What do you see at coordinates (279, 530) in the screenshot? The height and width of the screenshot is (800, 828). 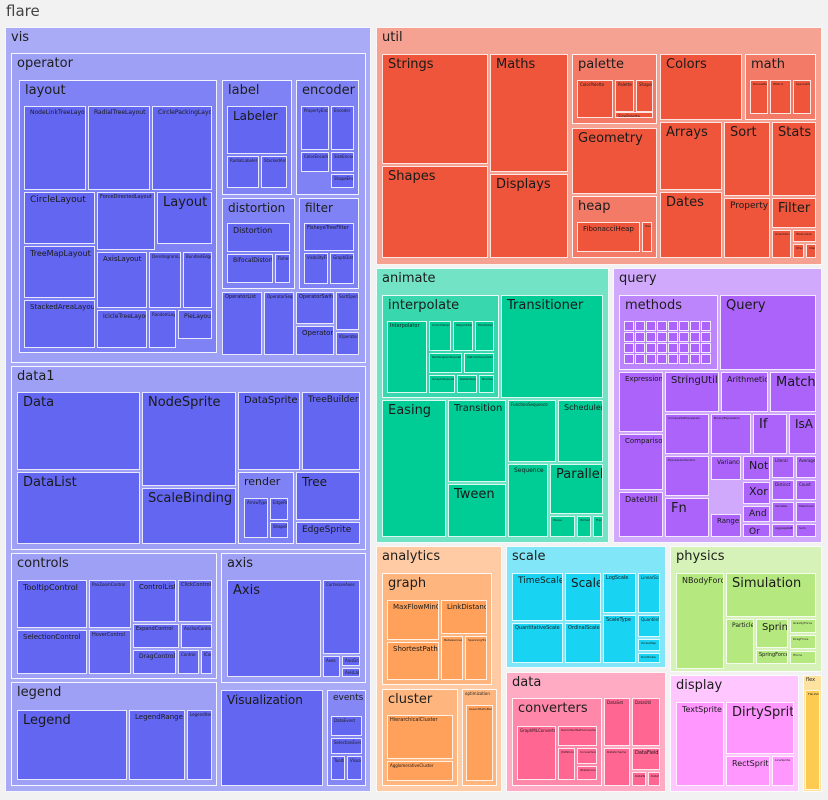 I see `treemap-node-shape-renderer: ShapeRenderer` at bounding box center [279, 530].